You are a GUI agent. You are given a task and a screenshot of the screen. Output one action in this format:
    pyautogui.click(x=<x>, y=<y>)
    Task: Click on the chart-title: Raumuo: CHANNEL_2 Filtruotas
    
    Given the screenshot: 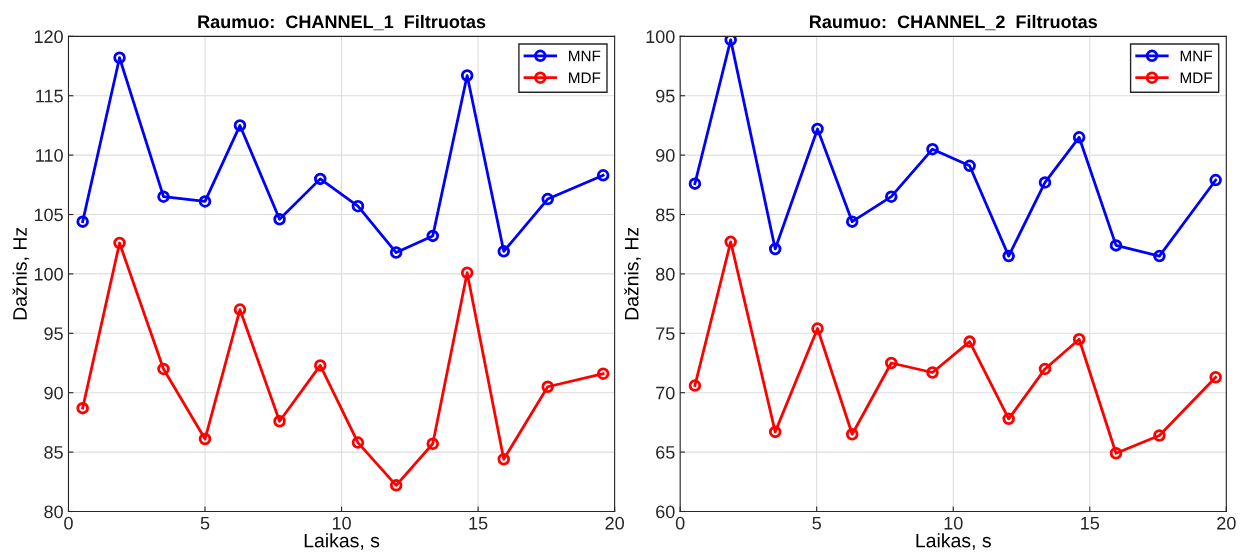 What is the action you would take?
    pyautogui.click(x=953, y=22)
    